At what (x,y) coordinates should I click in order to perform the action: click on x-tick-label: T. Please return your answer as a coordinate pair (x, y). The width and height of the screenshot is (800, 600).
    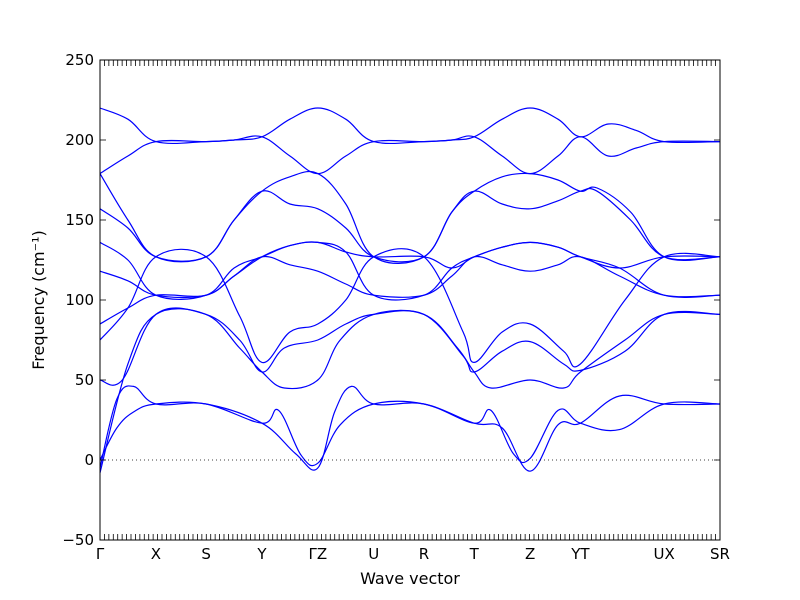
    Looking at the image, I should click on (474, 554).